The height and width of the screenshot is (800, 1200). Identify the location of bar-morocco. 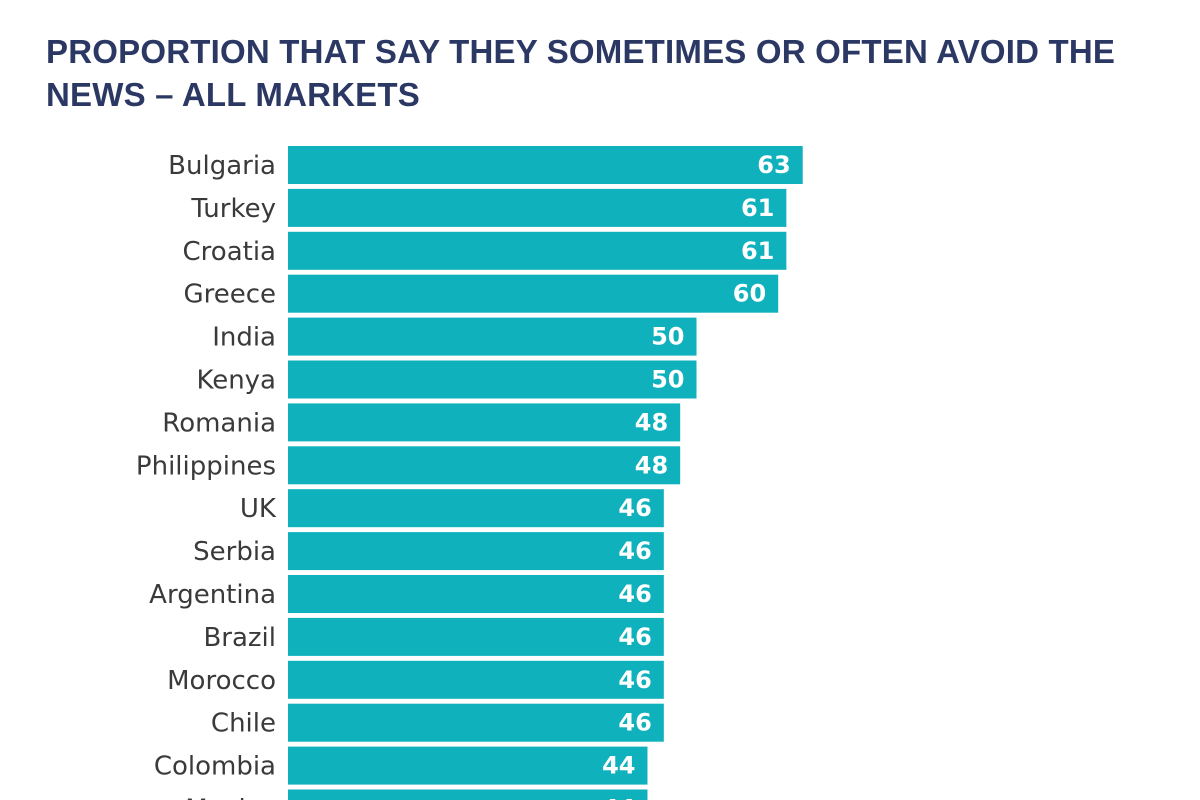
(476, 679).